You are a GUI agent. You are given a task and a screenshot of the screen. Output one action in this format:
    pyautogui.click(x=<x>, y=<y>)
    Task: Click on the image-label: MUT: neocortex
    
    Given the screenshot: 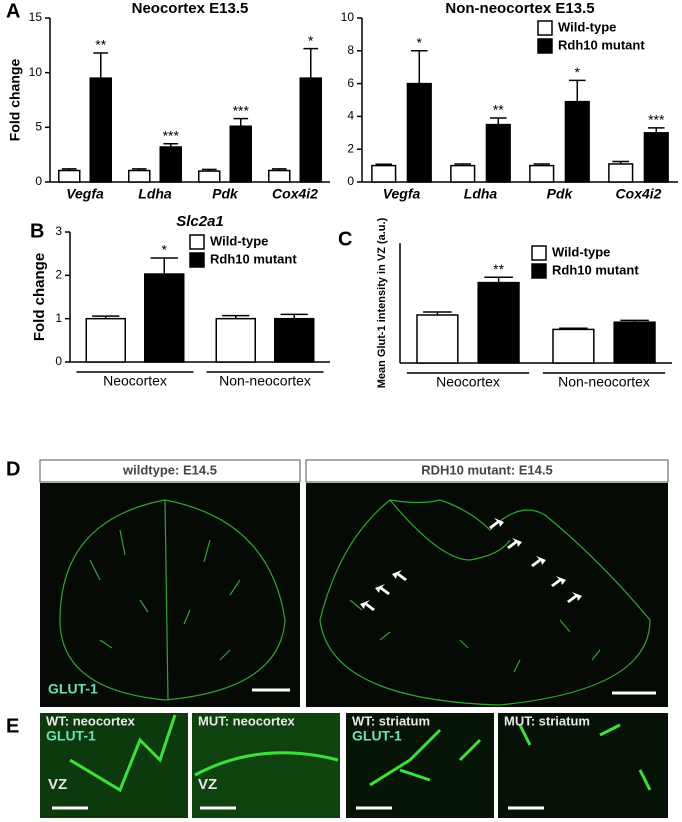 What is the action you would take?
    pyautogui.click(x=247, y=720)
    